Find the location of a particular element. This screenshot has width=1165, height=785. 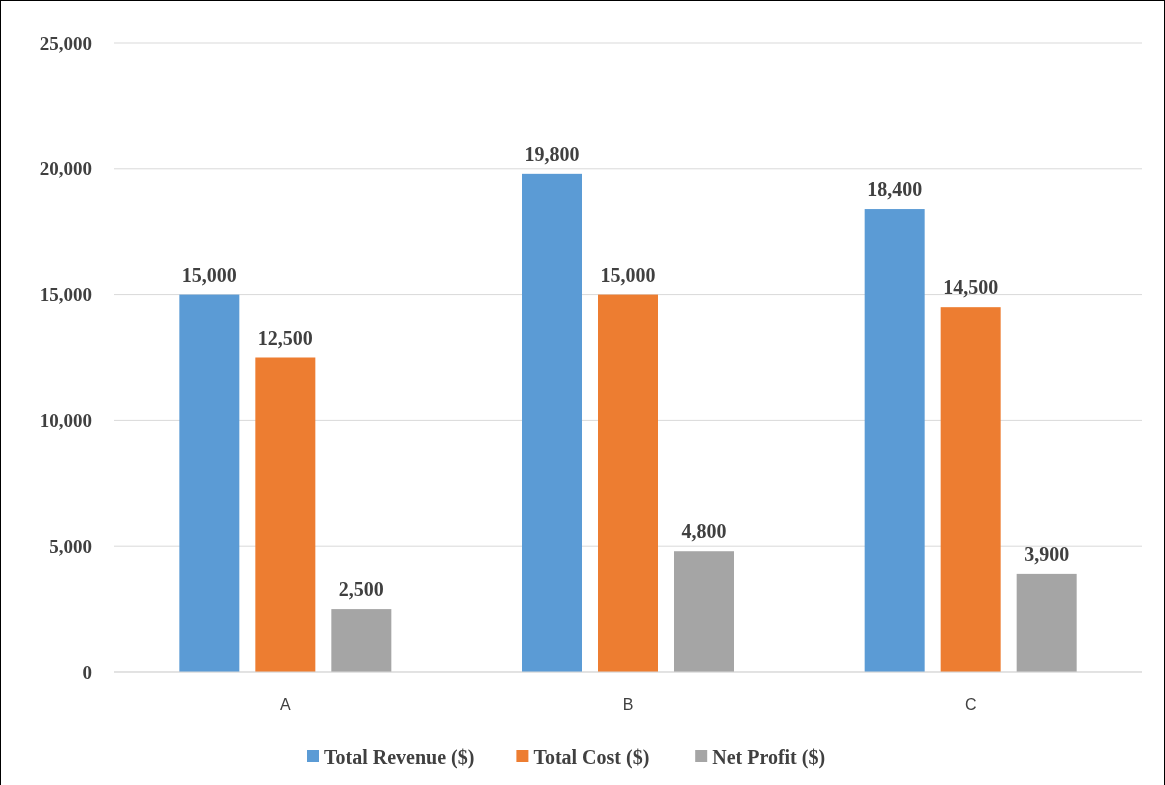

x-tick-label: B is located at coordinates (628, 704).